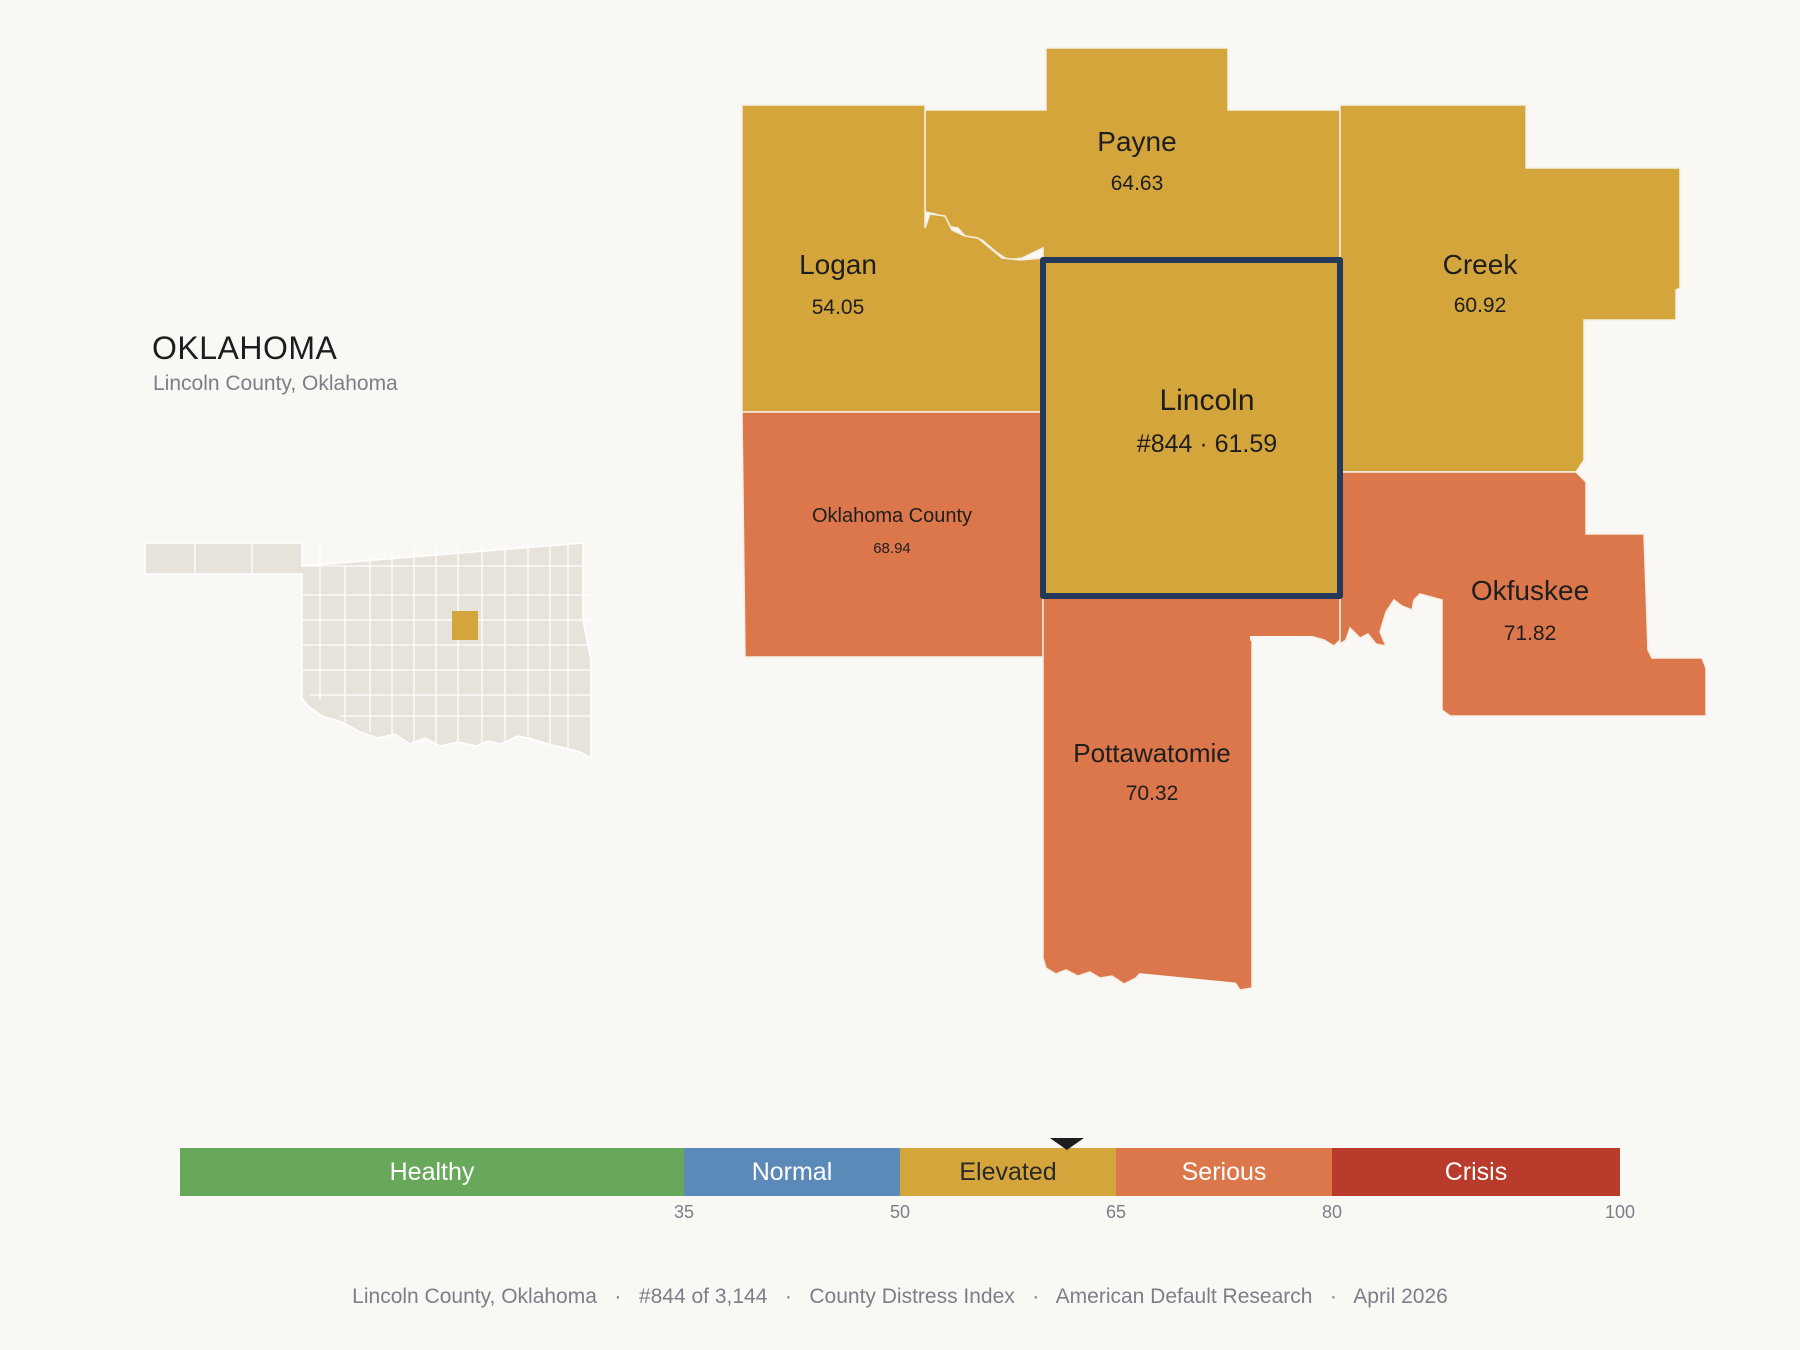  I want to click on lincoln-focus-outline, so click(1191, 428).